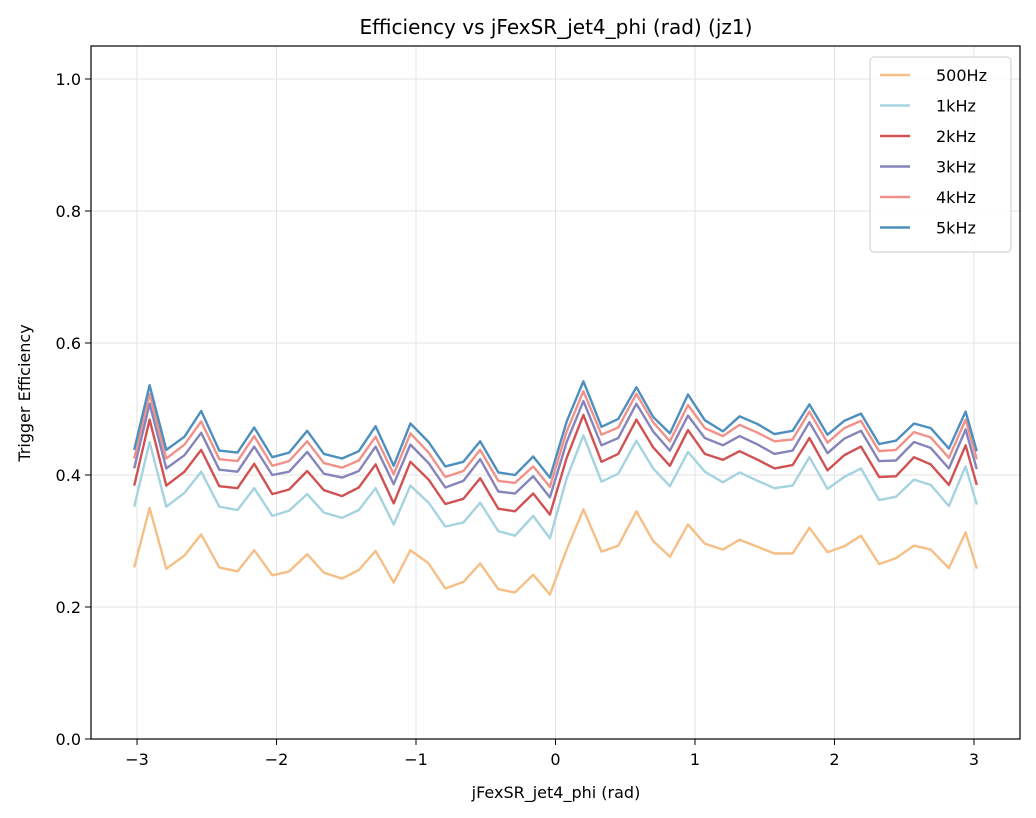  What do you see at coordinates (73, 409) in the screenshot?
I see `y-axis-ticks: 0.0 0.2 0.4 0.6 0.8 1.0` at bounding box center [73, 409].